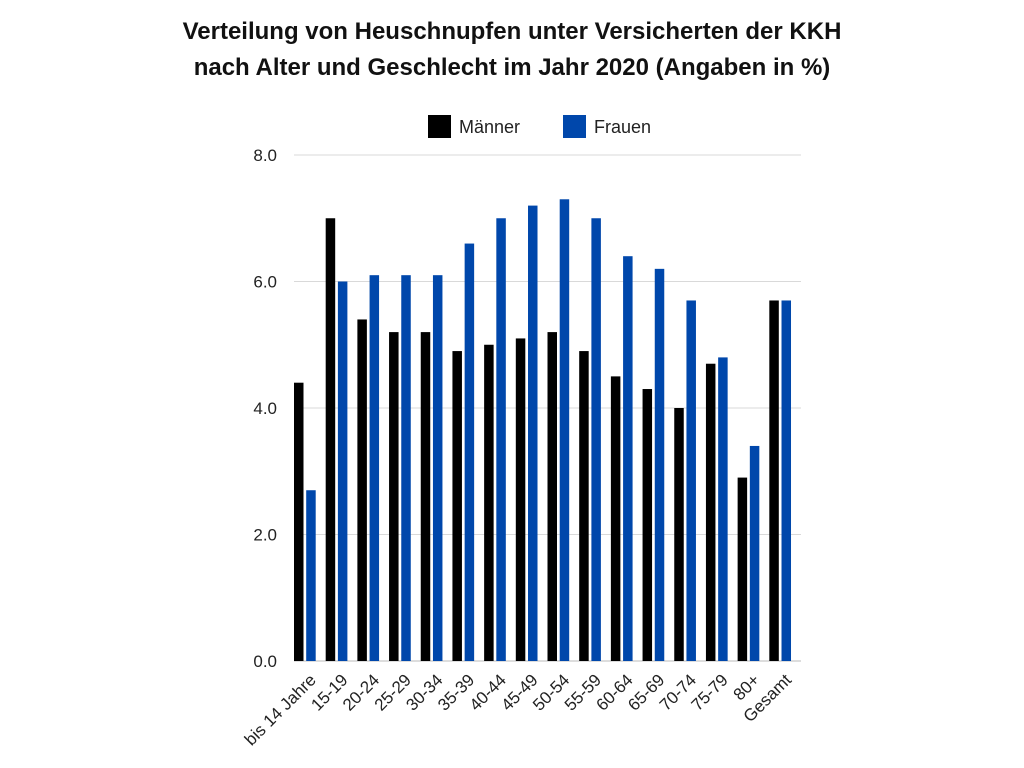 The width and height of the screenshot is (1024, 768). Describe the element at coordinates (574, 126) in the screenshot. I see `legend-swatch-women` at that location.